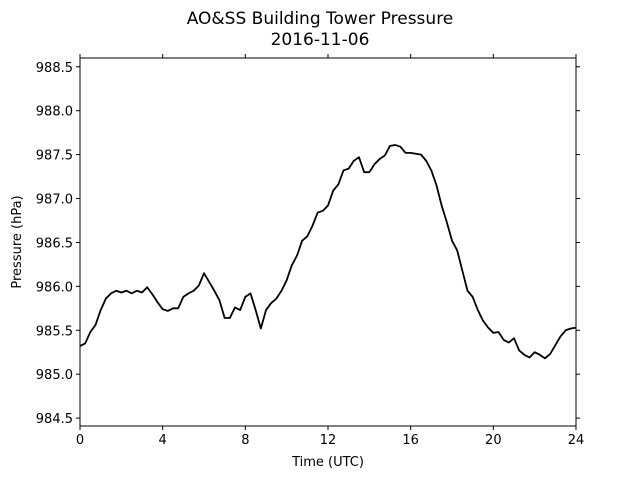 The width and height of the screenshot is (640, 484). What do you see at coordinates (327, 462) in the screenshot?
I see `x-axis-label: Time (UTC)` at bounding box center [327, 462].